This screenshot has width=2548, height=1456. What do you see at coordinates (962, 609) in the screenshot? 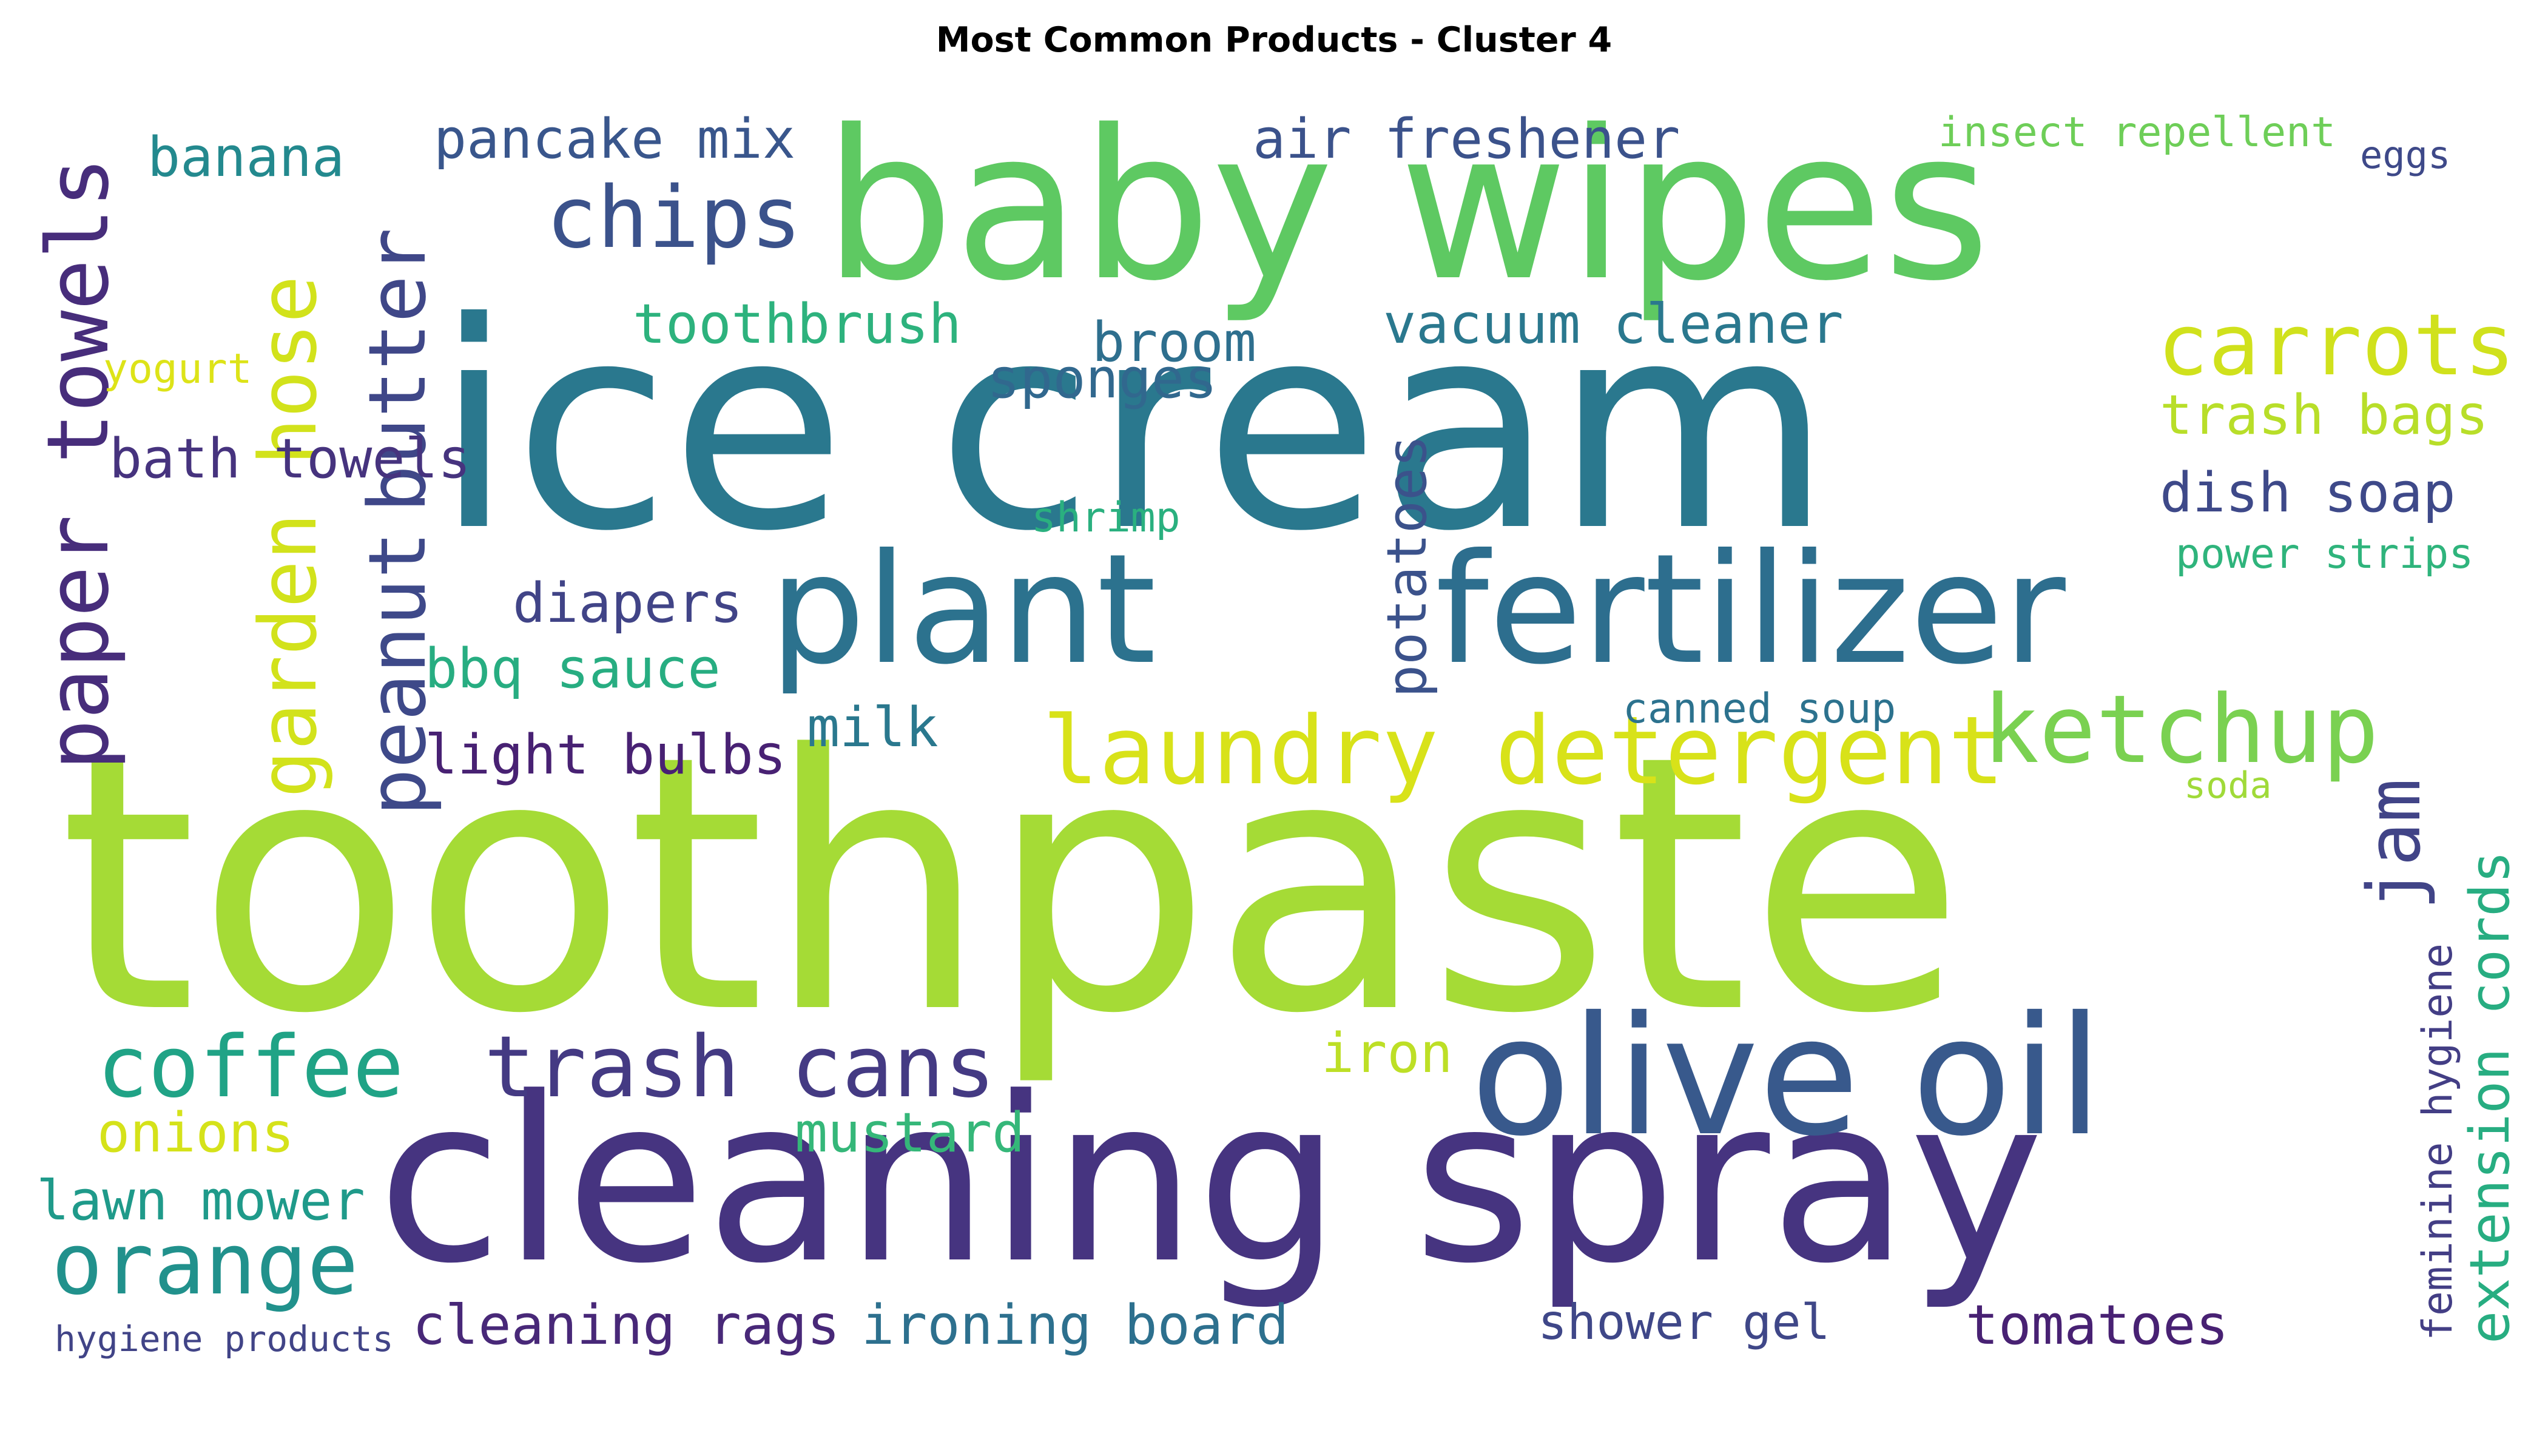
I see `word-plant: plant` at bounding box center [962, 609].